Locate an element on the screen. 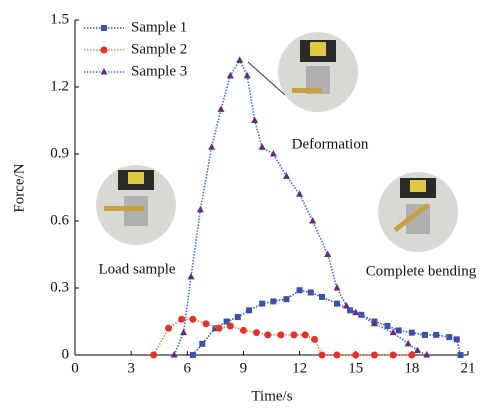 The image size is (501, 410). annotation: Deformation is located at coordinates (330, 144).